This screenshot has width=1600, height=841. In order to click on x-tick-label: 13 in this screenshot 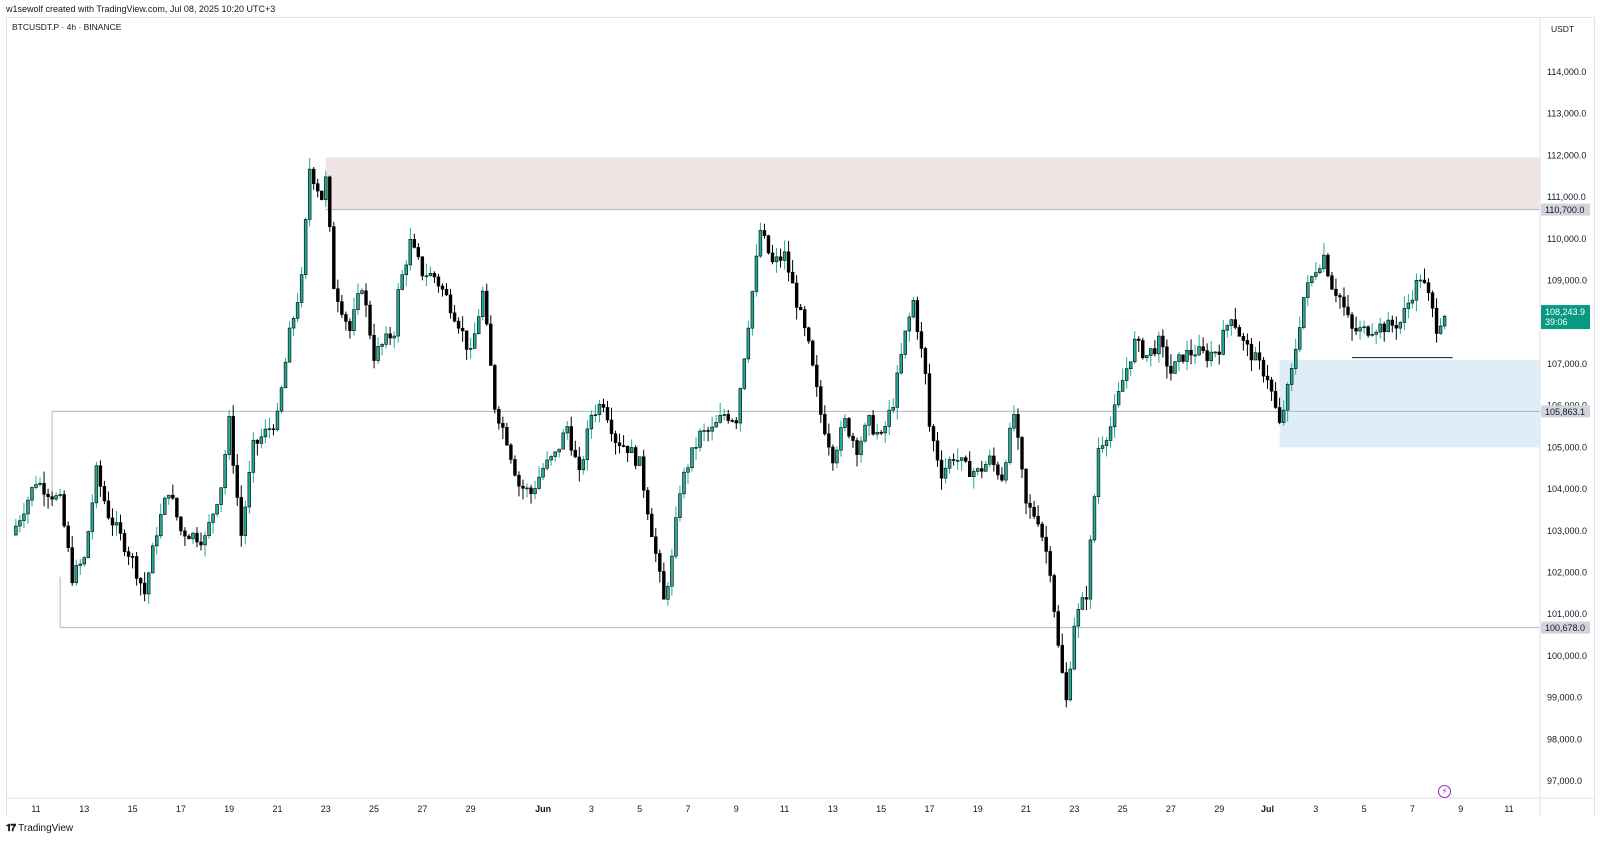, I will do `click(84, 809)`.